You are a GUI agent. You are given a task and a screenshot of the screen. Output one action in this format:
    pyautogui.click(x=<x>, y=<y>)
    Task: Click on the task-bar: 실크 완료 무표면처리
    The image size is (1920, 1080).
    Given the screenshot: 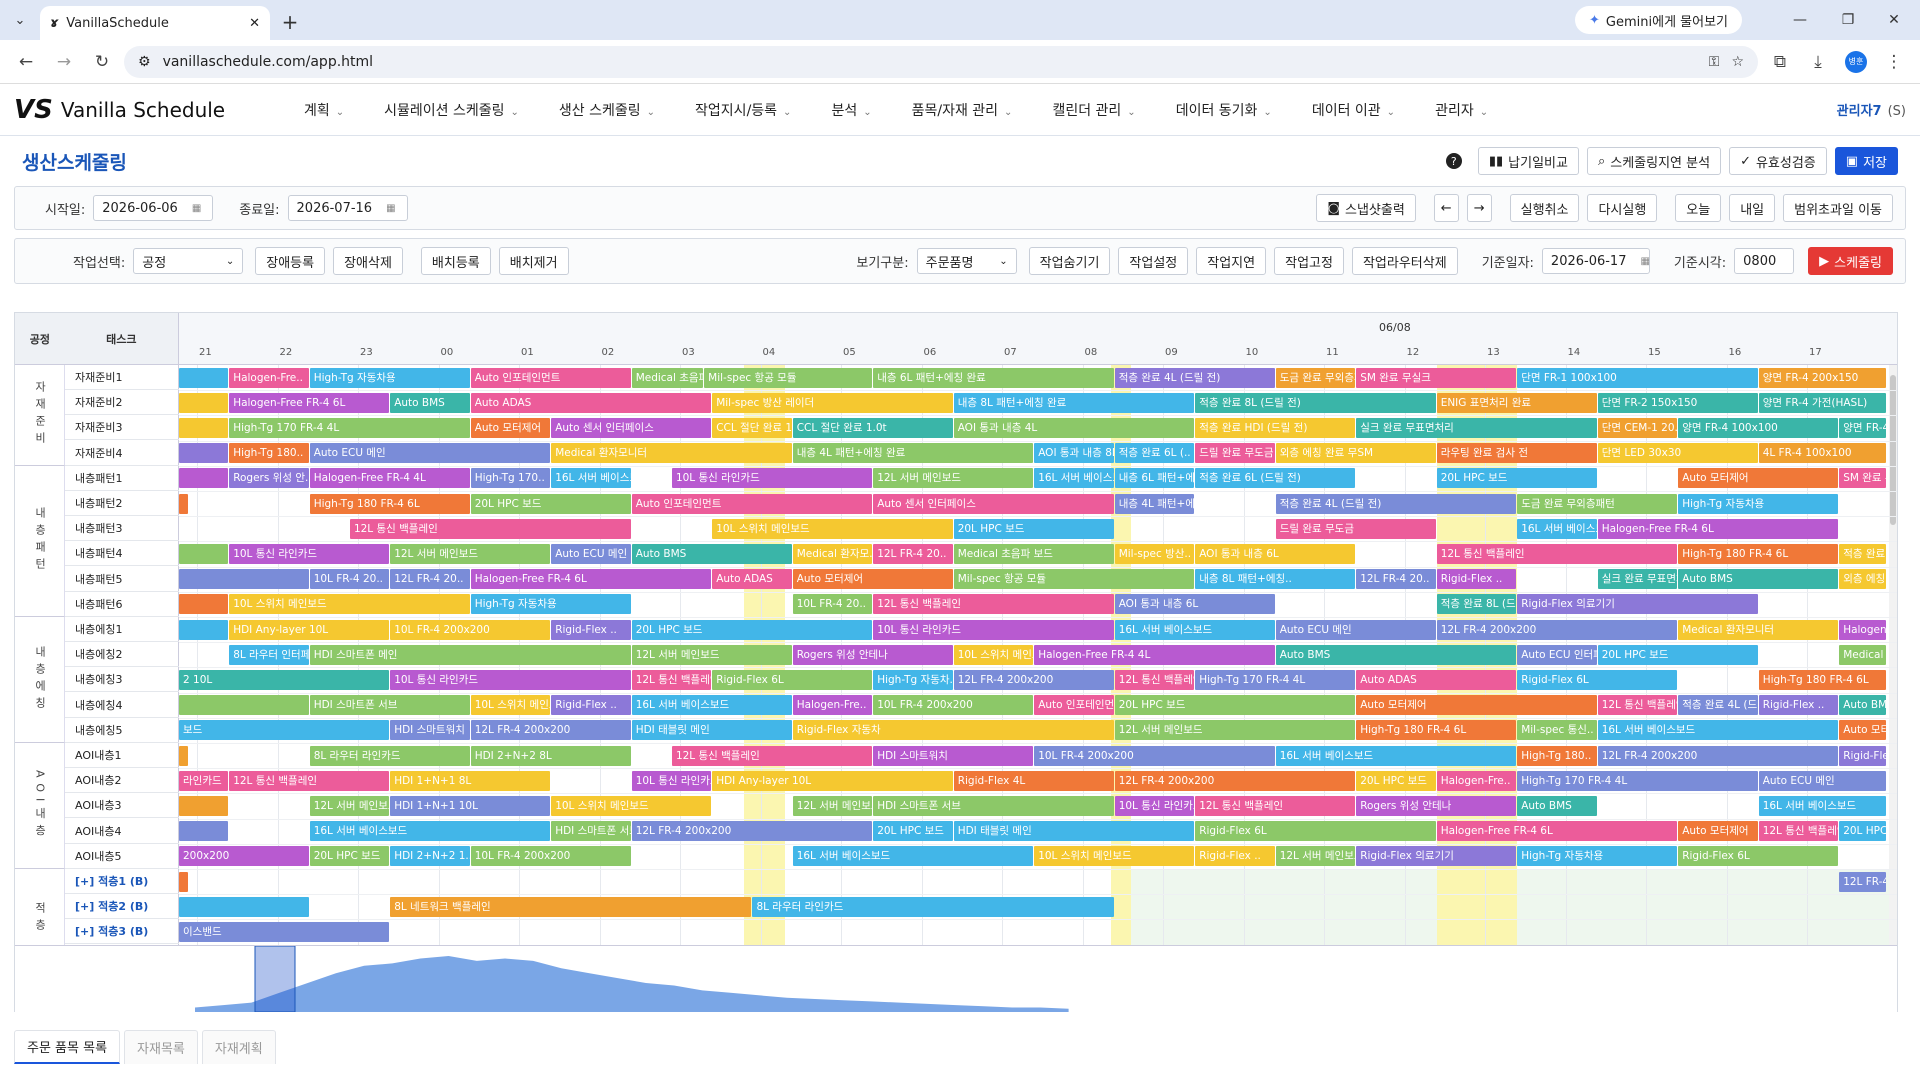 What is the action you would take?
    pyautogui.click(x=1637, y=579)
    